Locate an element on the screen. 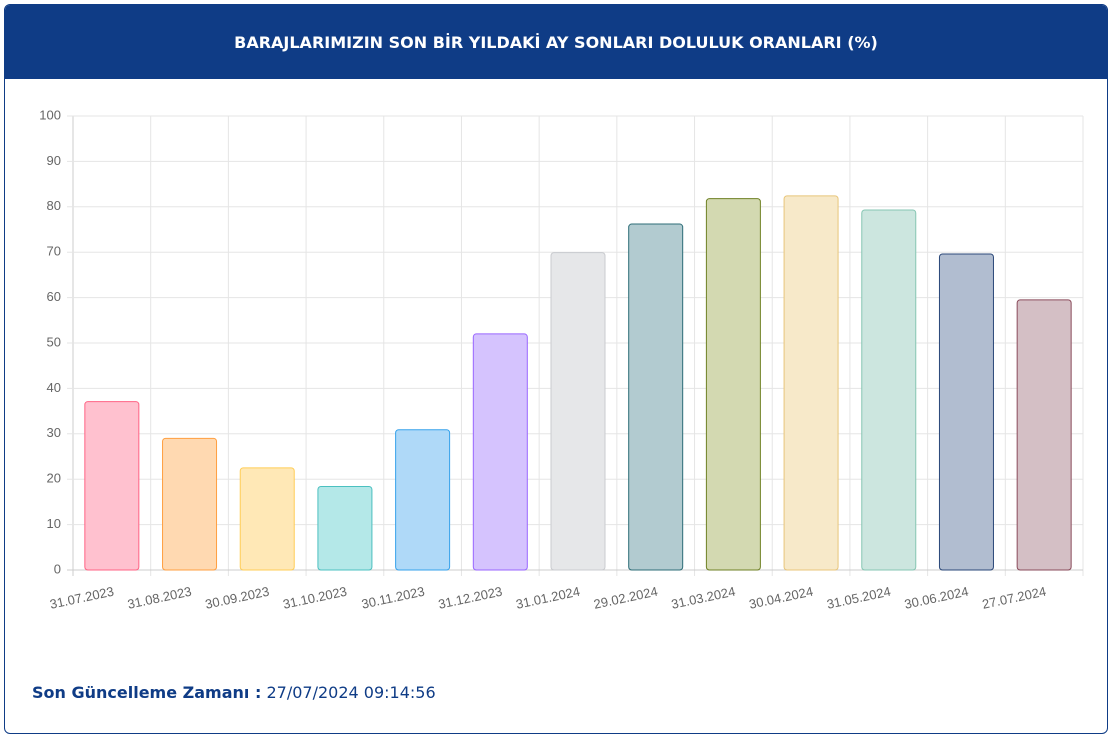 The image size is (1113, 742). y-tick-label: 80 is located at coordinates (54, 205).